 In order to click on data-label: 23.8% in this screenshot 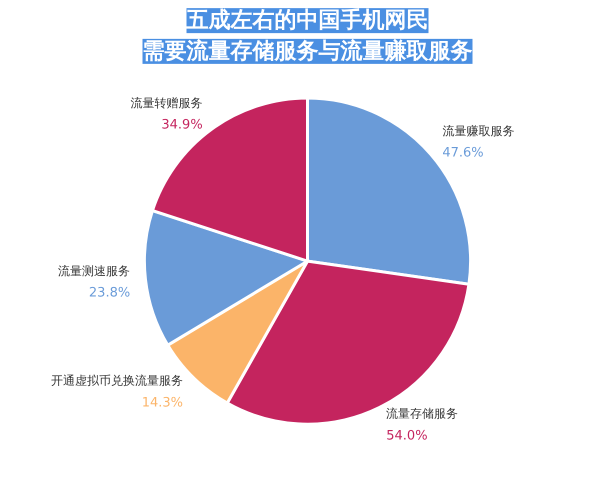, I will do `click(109, 293)`.